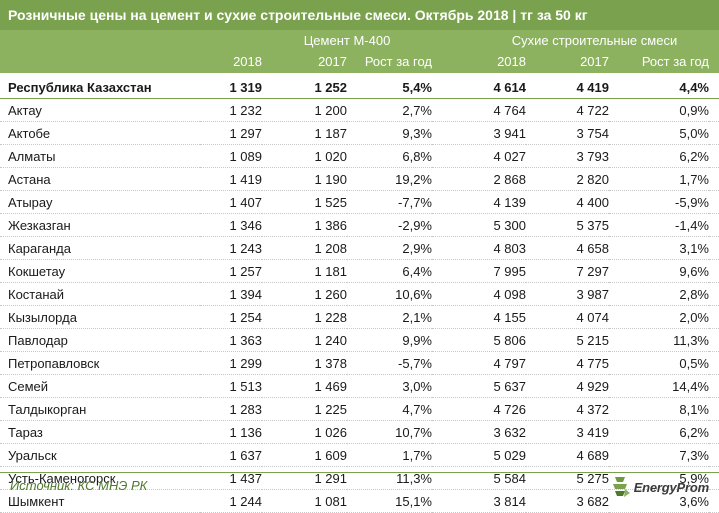 The width and height of the screenshot is (719, 513). What do you see at coordinates (659, 363) in the screenshot?
I see `drymix-growth-cell: 0,5%` at bounding box center [659, 363].